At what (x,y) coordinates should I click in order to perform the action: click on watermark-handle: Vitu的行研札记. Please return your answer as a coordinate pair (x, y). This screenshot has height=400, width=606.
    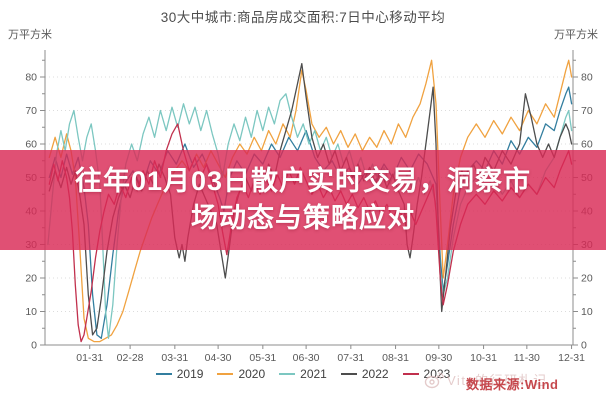
    Looking at the image, I should click on (486, 379).